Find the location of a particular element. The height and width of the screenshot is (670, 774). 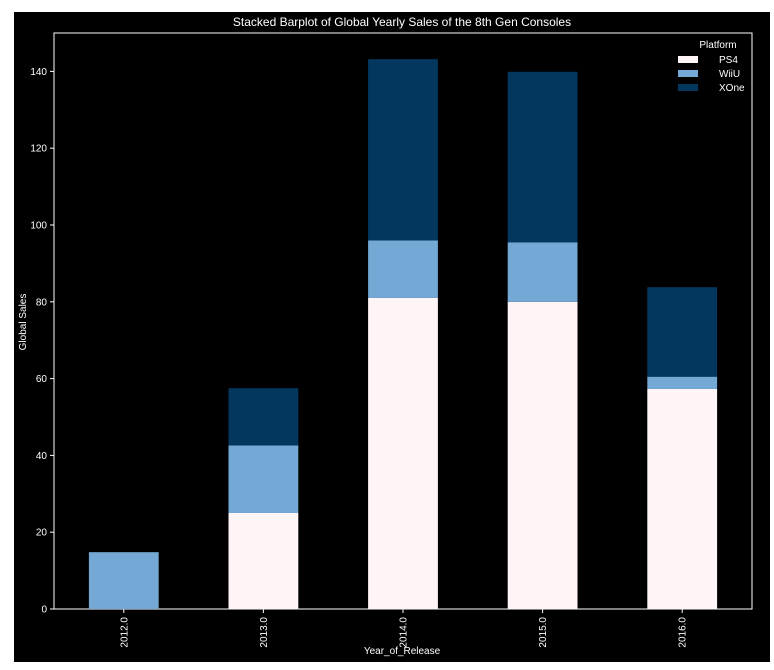

x-tick-label: 2016.0 is located at coordinates (683, 632).